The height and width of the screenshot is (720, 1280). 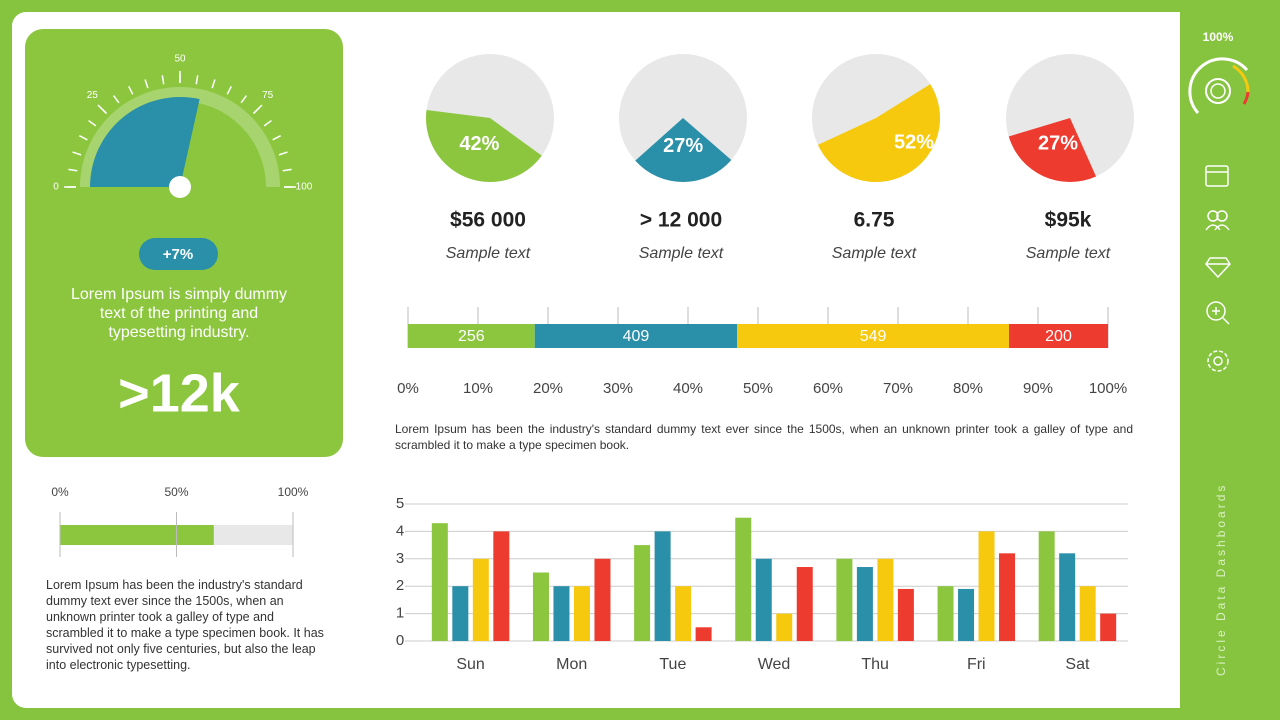 I want to click on segment-label: 256, so click(x=471, y=336).